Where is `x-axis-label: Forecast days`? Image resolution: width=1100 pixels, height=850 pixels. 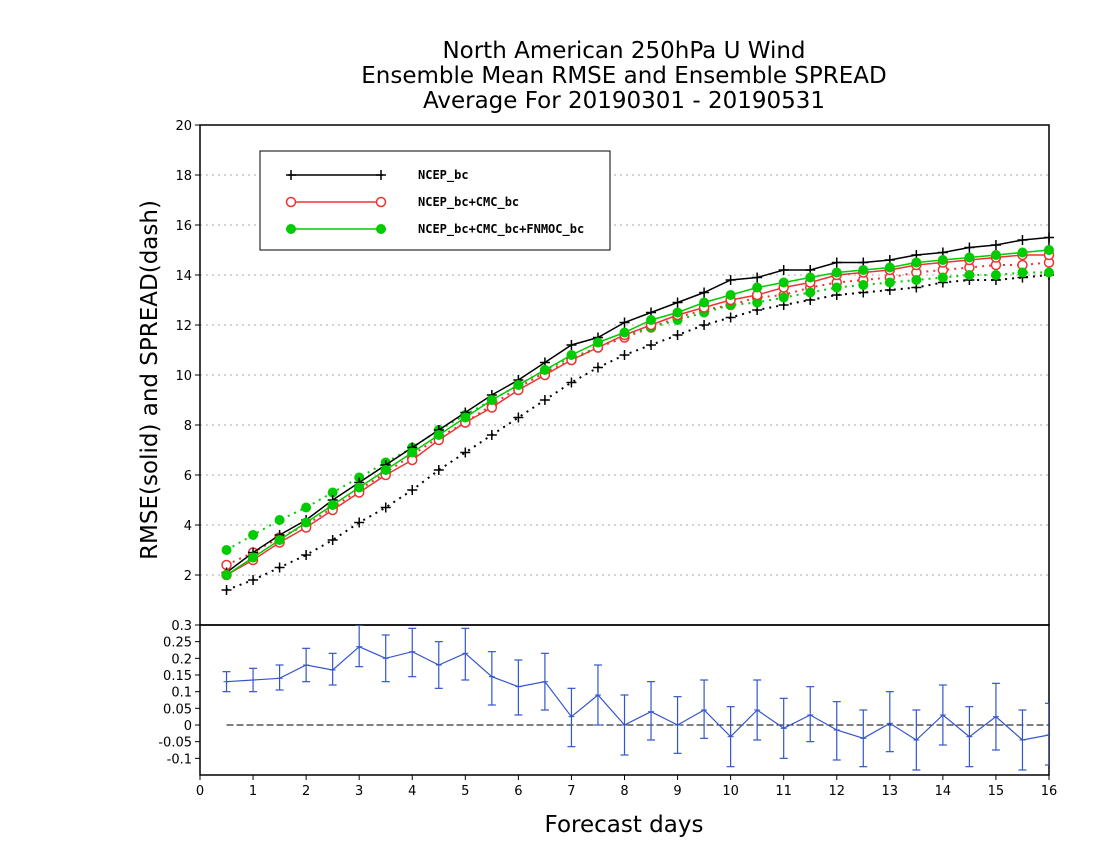 x-axis-label: Forecast days is located at coordinates (624, 825).